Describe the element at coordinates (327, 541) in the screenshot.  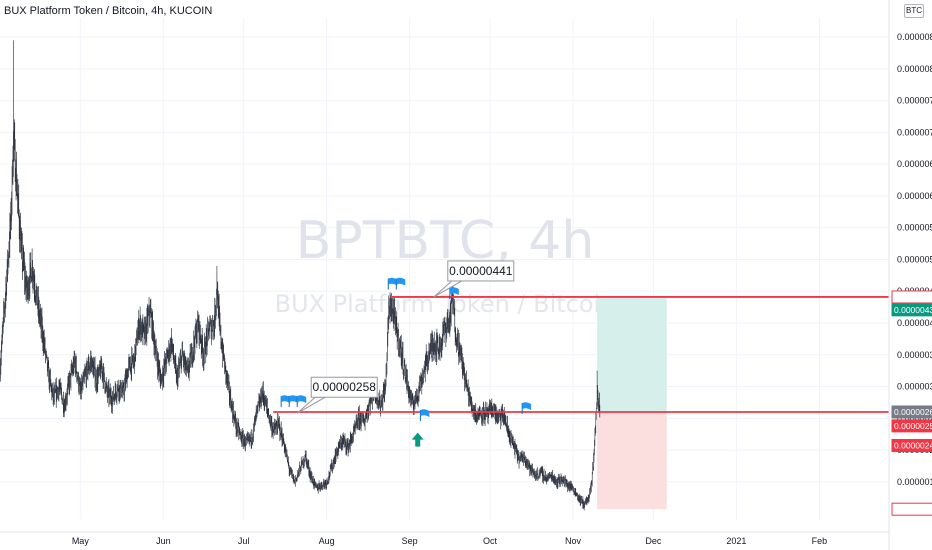
I see `time-tick-label: Aug` at that location.